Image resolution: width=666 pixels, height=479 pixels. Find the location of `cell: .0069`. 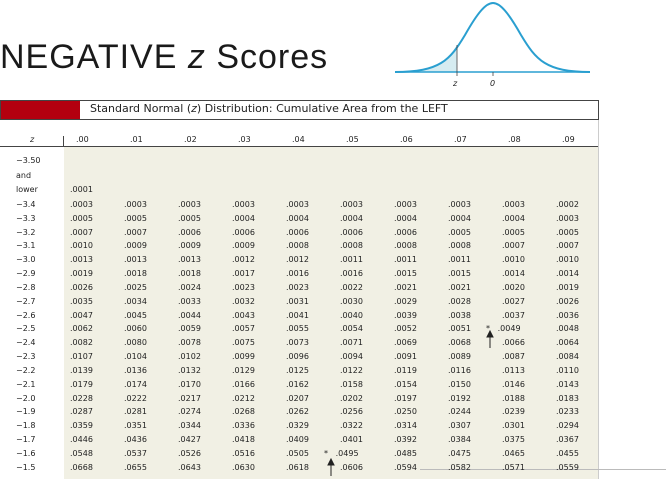

cell: .0069 is located at coordinates (405, 343).